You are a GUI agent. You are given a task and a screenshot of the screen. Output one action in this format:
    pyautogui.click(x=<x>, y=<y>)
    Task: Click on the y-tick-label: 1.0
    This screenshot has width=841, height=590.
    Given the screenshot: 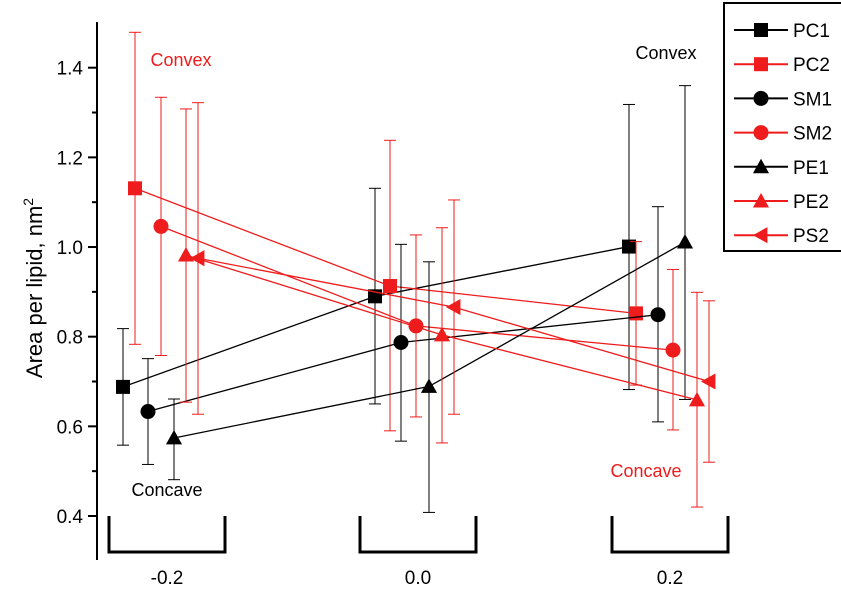 What is the action you would take?
    pyautogui.click(x=70, y=248)
    